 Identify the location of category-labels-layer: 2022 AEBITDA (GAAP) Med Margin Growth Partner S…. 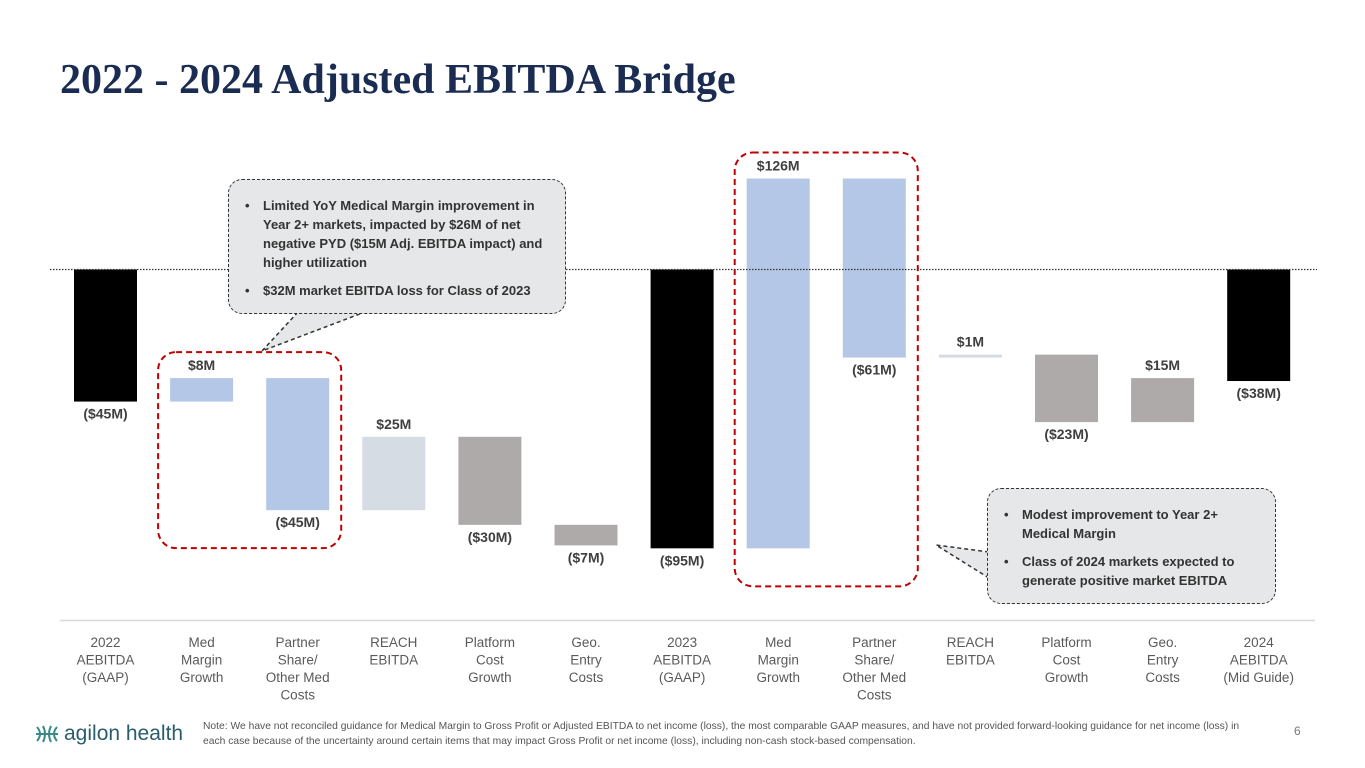
(685, 669).